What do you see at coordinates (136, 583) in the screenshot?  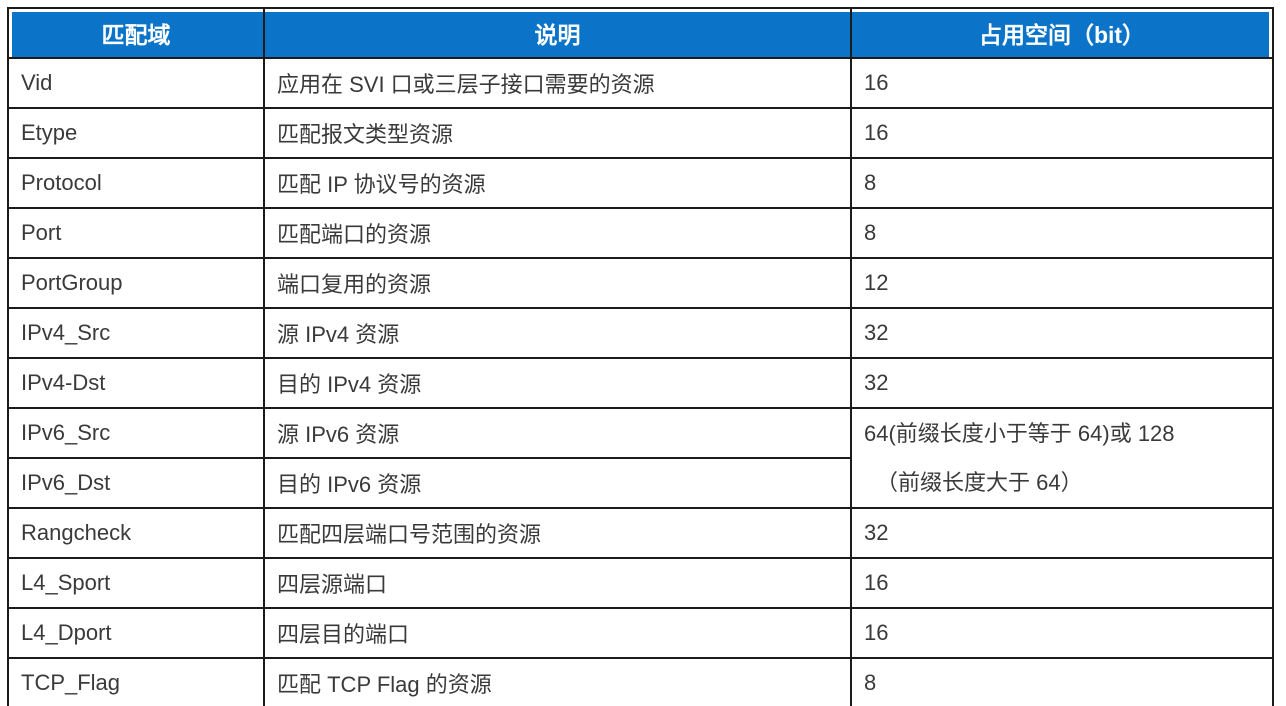 I see `field-cell: L4_Sport` at bounding box center [136, 583].